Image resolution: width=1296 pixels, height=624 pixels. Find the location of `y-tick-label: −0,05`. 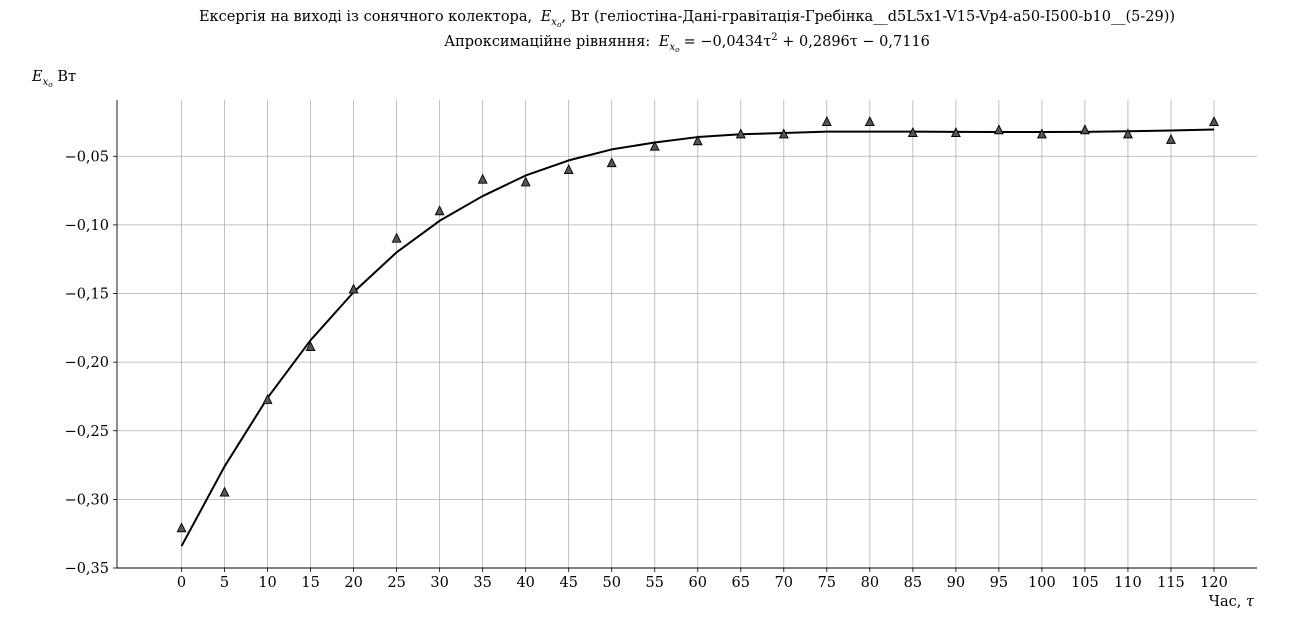

y-tick-label: −0,05 is located at coordinates (87, 157).